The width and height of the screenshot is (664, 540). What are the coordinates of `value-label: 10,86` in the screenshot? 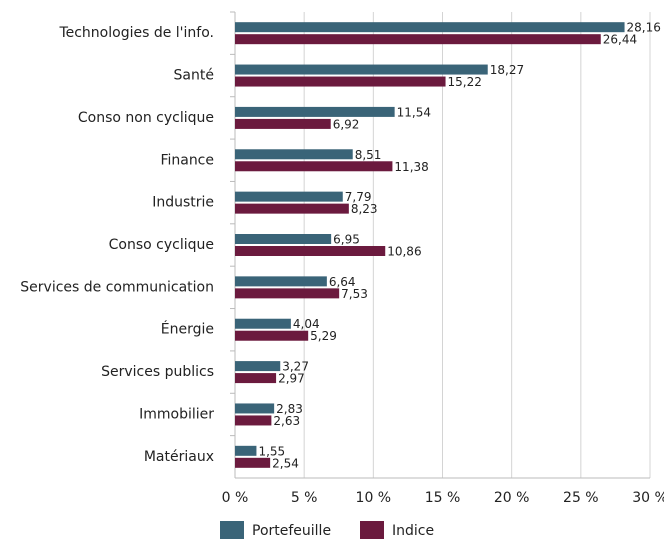 It's located at (404, 252).